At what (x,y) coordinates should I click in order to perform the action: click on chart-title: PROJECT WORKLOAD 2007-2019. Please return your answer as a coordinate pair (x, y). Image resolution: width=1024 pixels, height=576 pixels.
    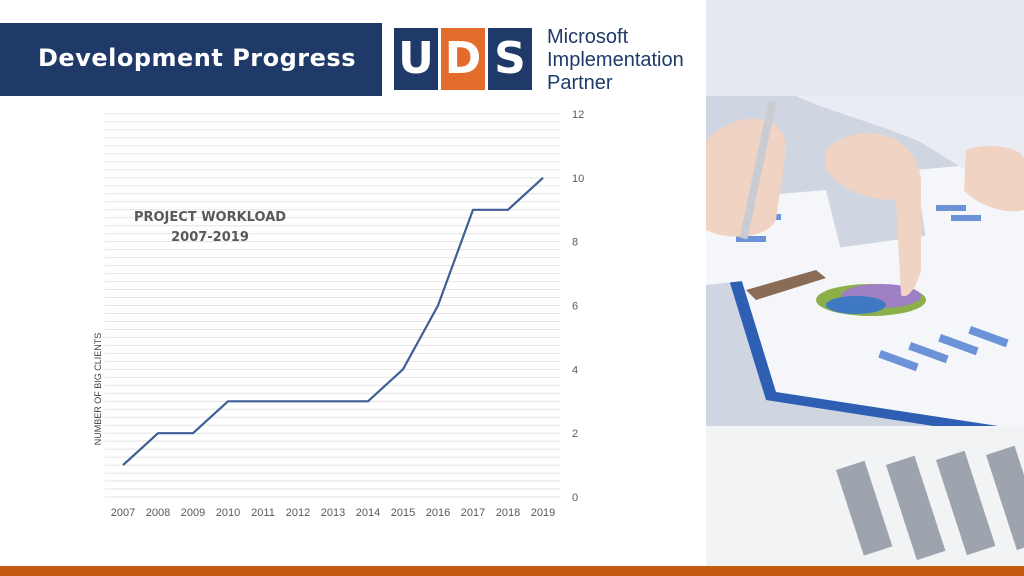
    Looking at the image, I should click on (210, 228).